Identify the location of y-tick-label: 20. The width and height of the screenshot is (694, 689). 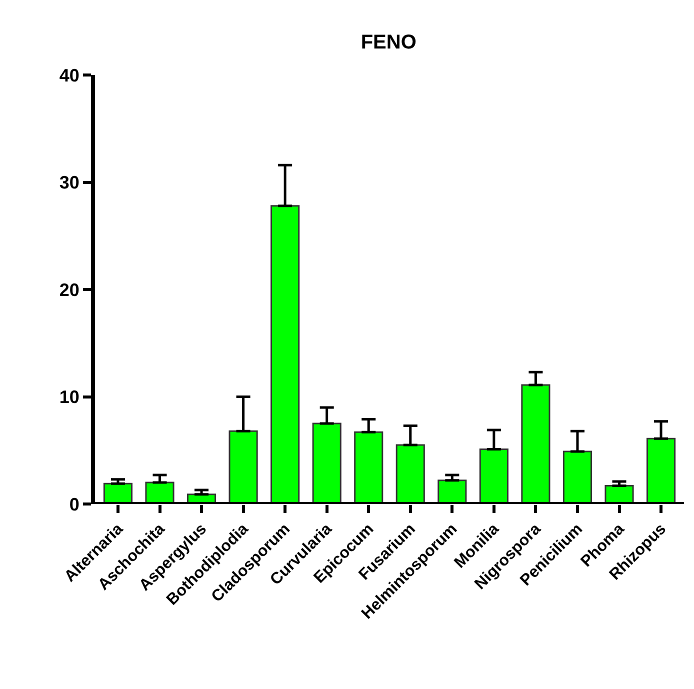
(69, 290).